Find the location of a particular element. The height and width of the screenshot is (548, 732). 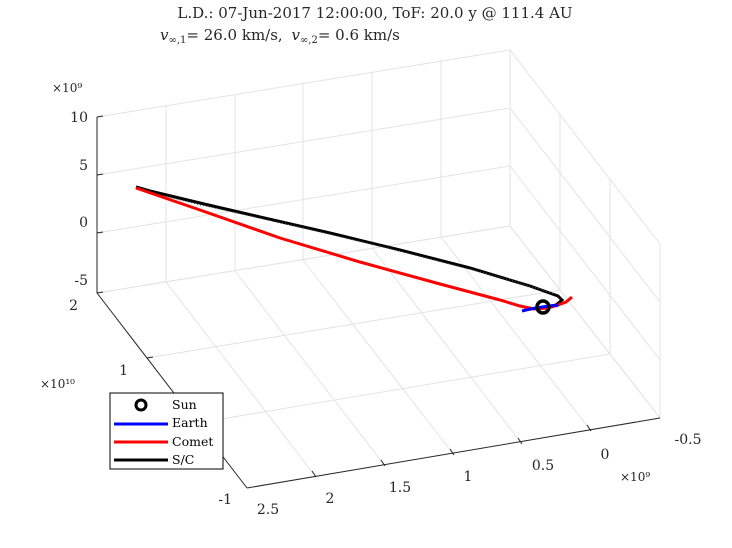

series-sc is located at coordinates (350, 247).